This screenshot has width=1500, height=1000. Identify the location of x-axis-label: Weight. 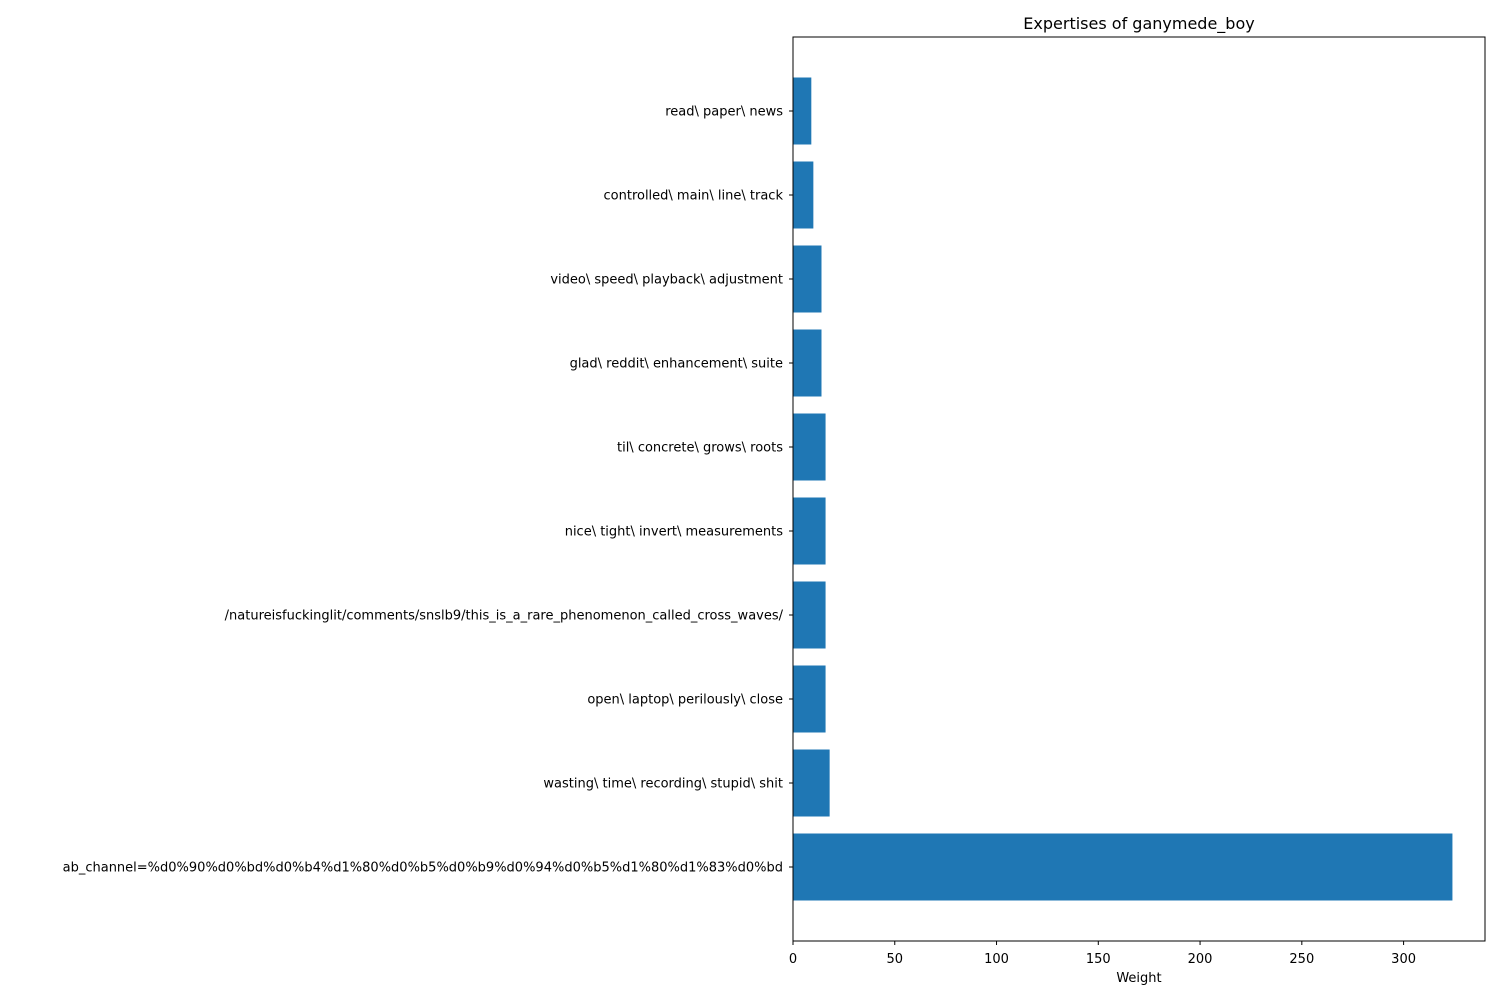
(1138, 978).